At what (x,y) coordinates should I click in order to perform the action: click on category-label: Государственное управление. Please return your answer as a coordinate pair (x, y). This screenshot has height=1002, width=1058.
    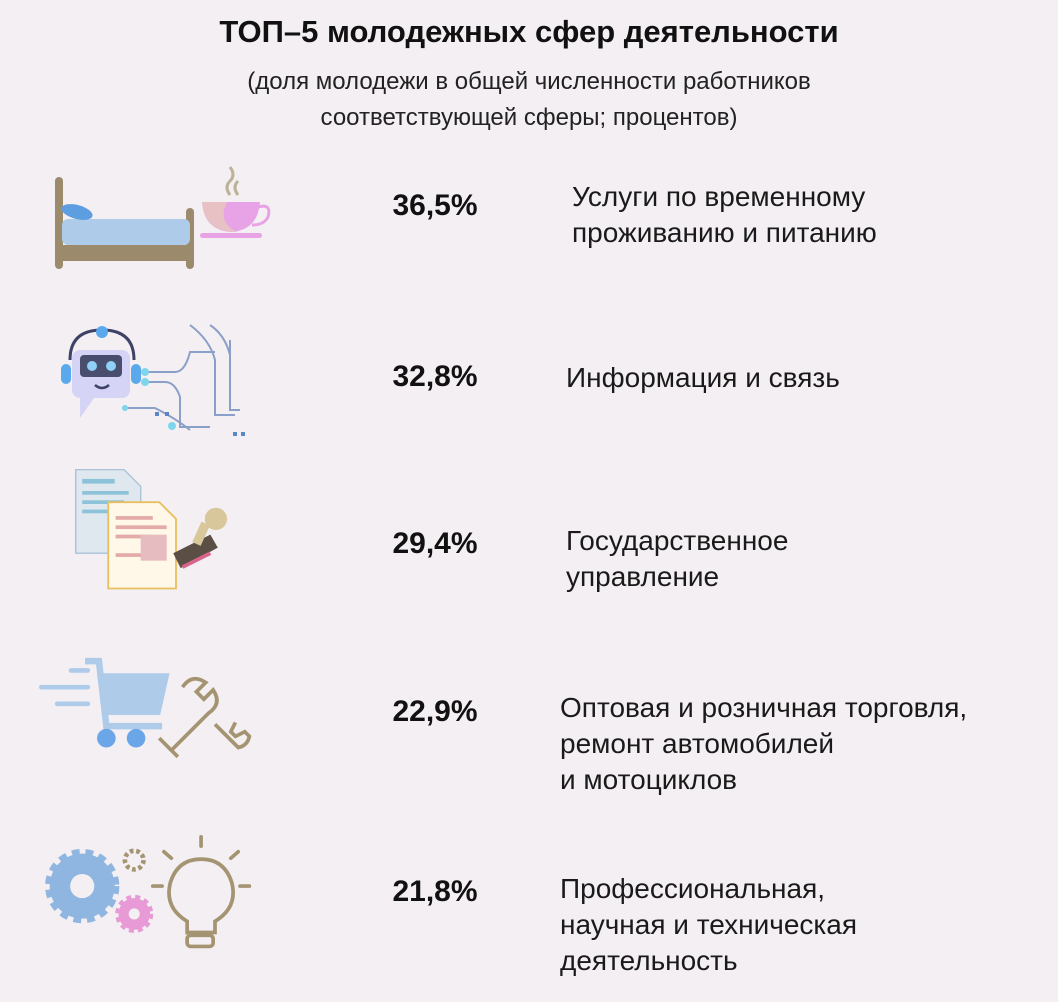
    Looking at the image, I should click on (677, 559).